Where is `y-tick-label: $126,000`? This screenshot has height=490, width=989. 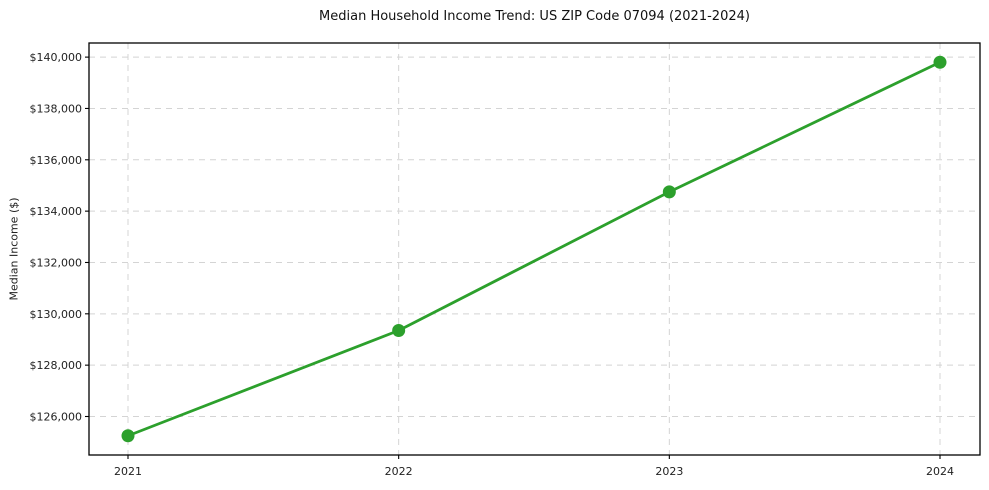
y-tick-label: $126,000 is located at coordinates (56, 416).